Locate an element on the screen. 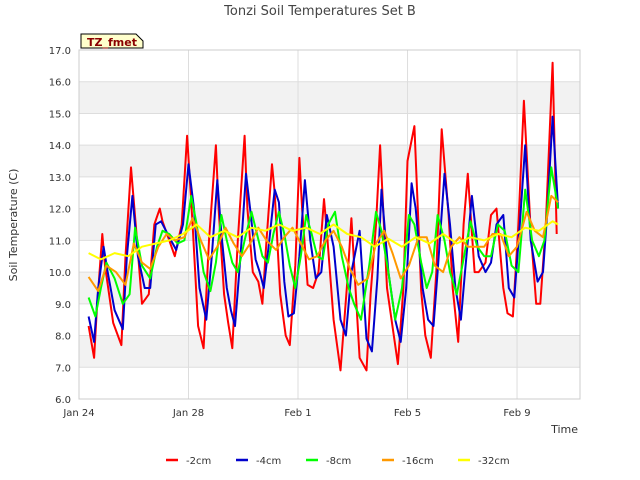 This screenshot has height=480, width=640. y-axis-label: Soil Temperature (C) is located at coordinates (13, 225).